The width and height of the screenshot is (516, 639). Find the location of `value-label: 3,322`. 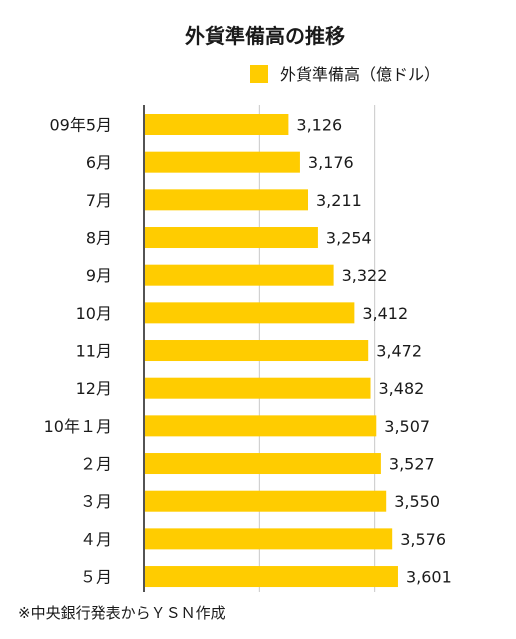

value-label: 3,322 is located at coordinates (365, 275).